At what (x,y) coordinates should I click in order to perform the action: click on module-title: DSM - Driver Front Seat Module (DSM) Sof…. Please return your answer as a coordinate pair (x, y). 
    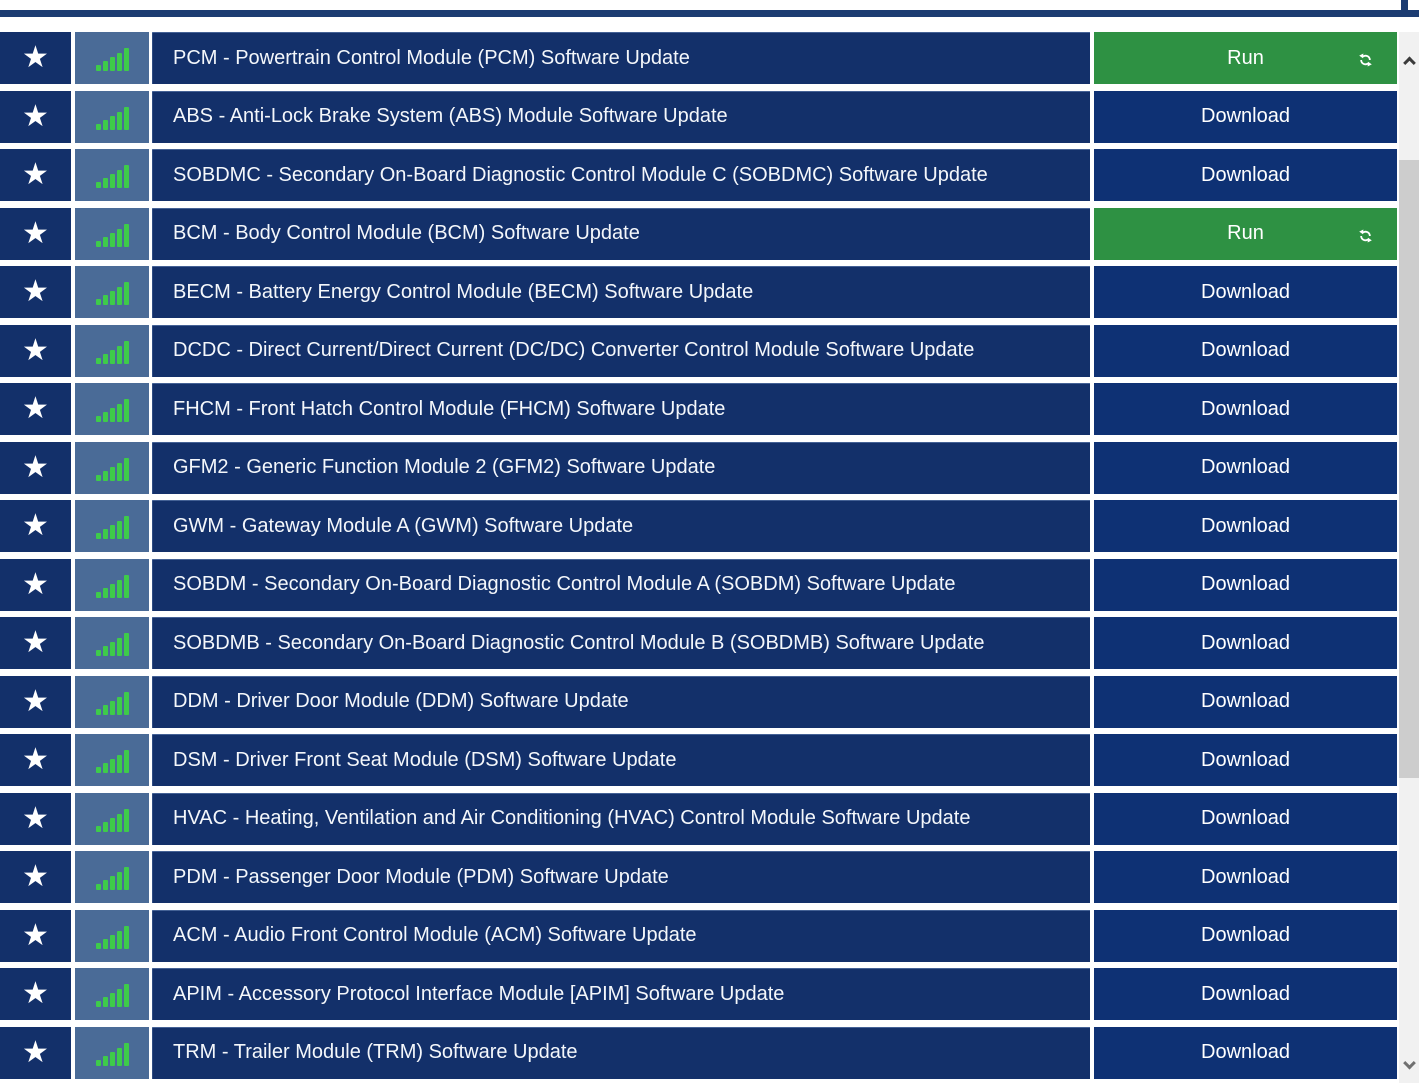
    Looking at the image, I should click on (425, 759).